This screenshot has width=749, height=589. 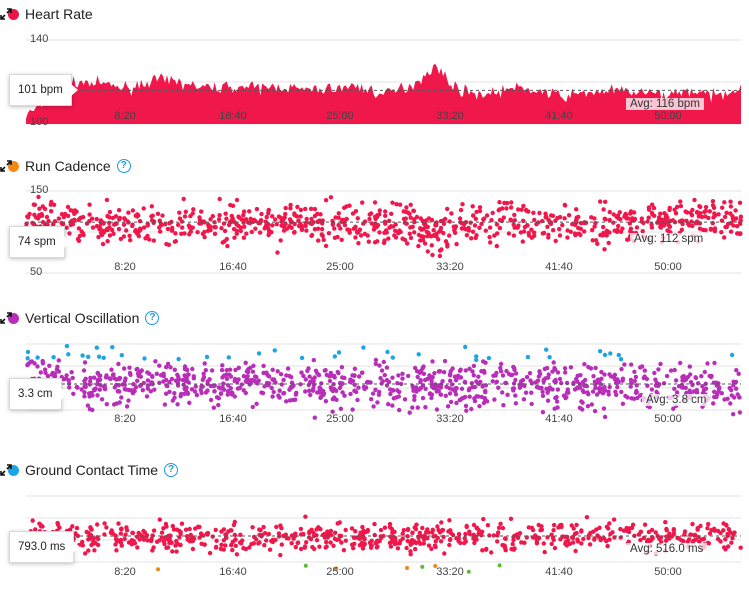 What do you see at coordinates (92, 470) in the screenshot?
I see `ground-contact-time-title: Ground Contact Time` at bounding box center [92, 470].